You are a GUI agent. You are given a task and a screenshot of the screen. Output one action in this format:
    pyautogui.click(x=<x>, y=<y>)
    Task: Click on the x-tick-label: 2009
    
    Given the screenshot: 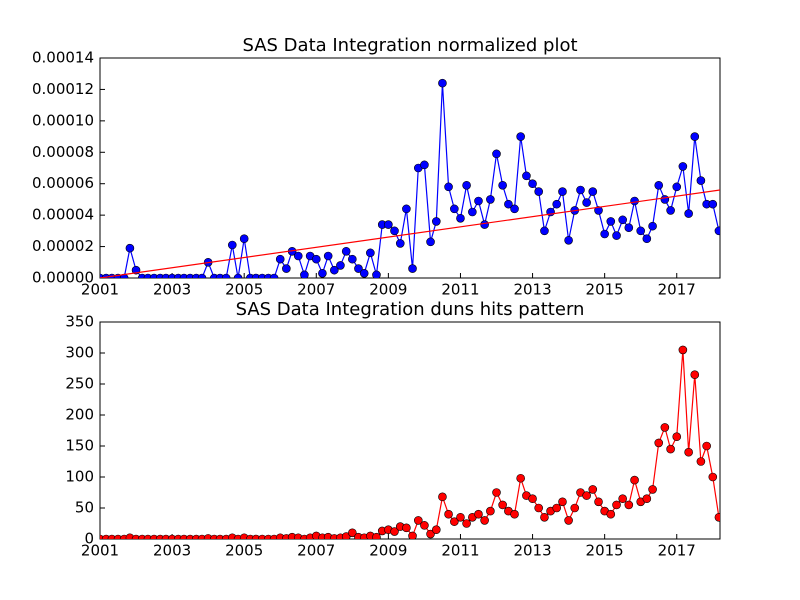 What is the action you would take?
    pyautogui.click(x=388, y=551)
    